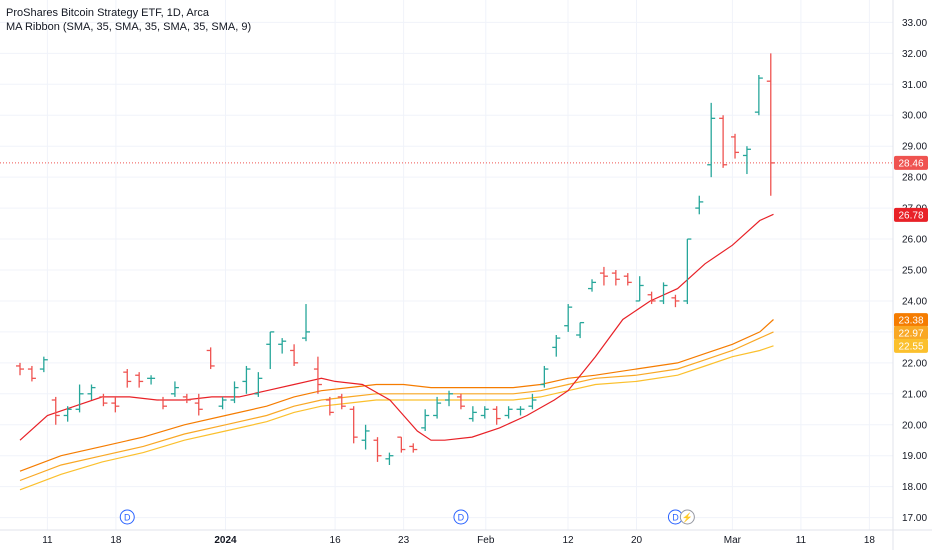 The image size is (932, 550). Describe the element at coordinates (914, 240) in the screenshot. I see `y-tick-label: 26.00` at that location.